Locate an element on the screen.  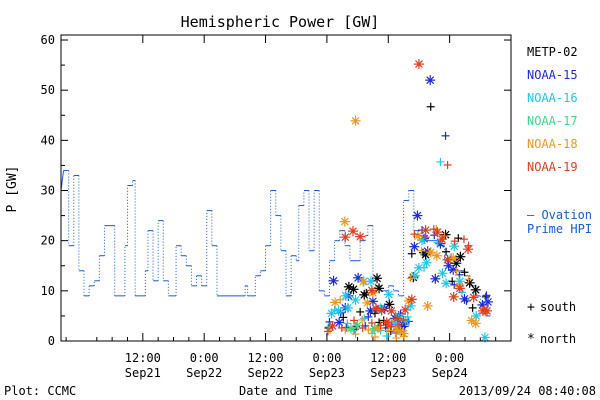
legend-item-metp-02: METP-02 is located at coordinates (552, 52).